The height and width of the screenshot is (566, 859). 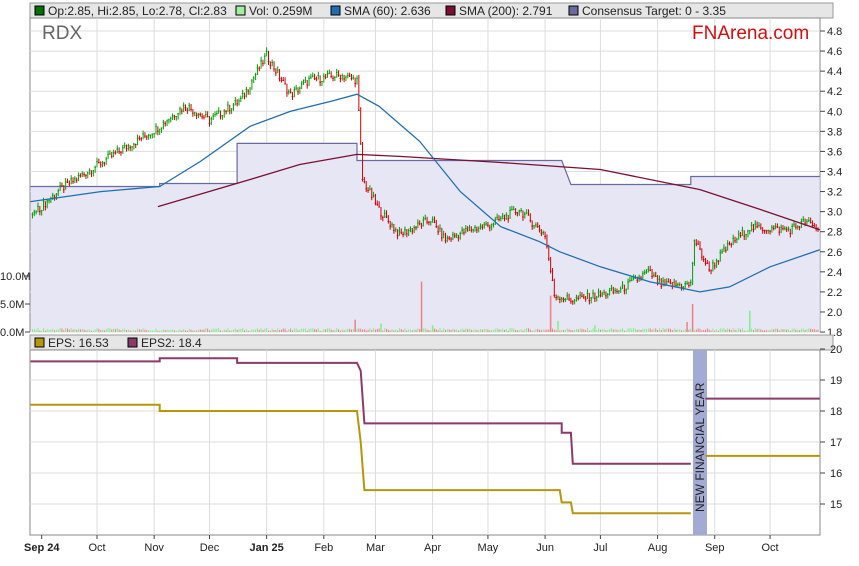 What do you see at coordinates (834, 273) in the screenshot?
I see `price-tick-label: 2.4` at bounding box center [834, 273].